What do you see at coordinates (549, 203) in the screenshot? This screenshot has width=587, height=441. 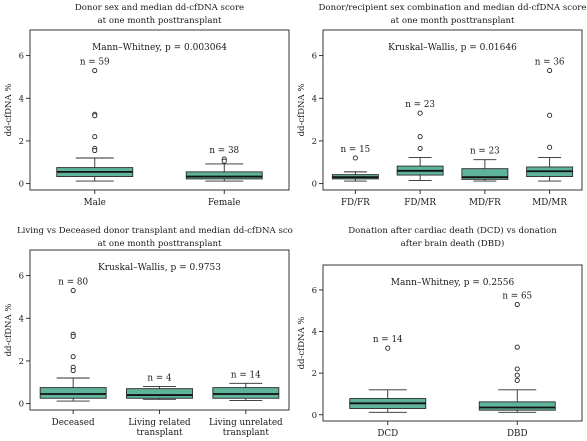 I see `x-tick-label: MD/MR` at bounding box center [549, 203].